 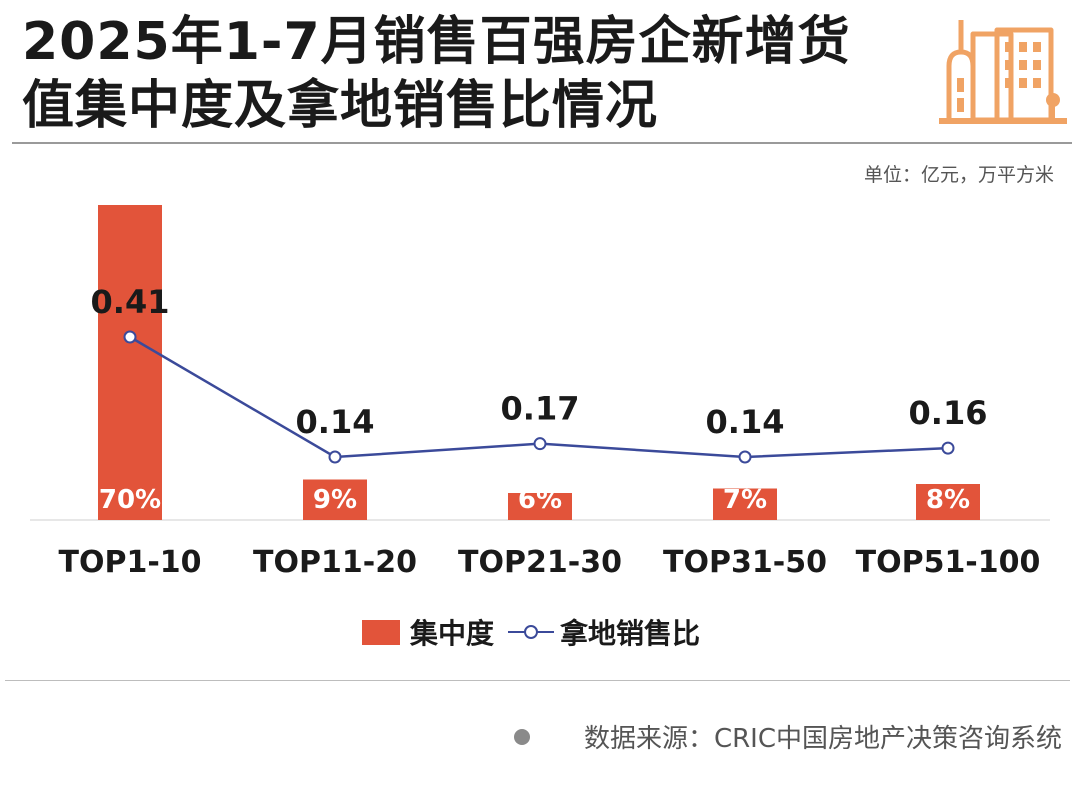 I want to click on bar-label-2: 9%, so click(x=335, y=500).